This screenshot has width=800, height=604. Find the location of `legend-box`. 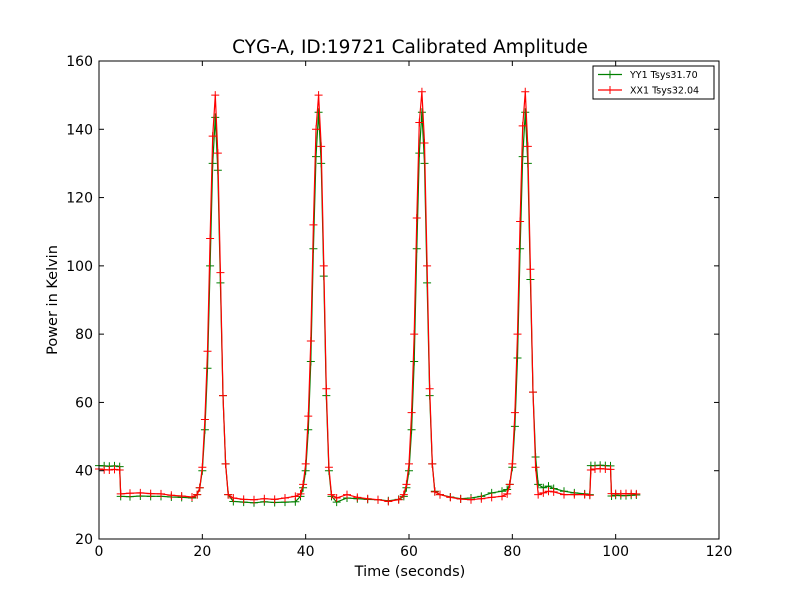

legend-box is located at coordinates (653, 82).